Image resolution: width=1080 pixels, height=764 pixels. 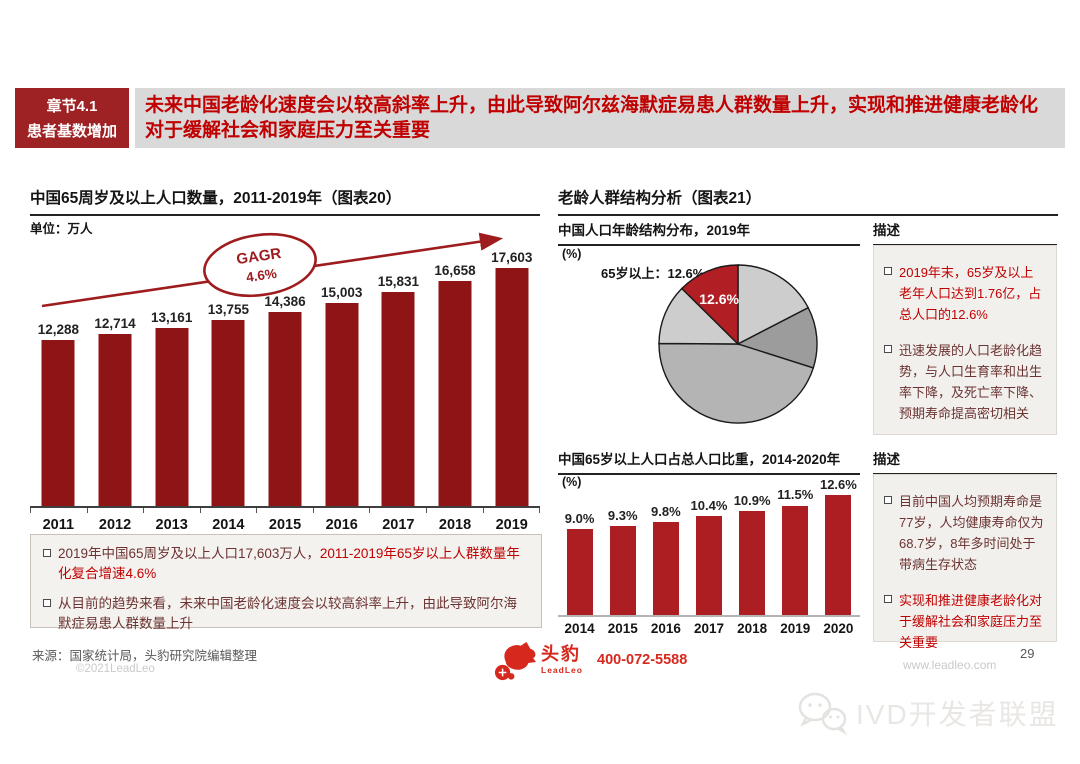 What do you see at coordinates (795, 495) in the screenshot?
I see `bar-value-label: 11.5%` at bounding box center [795, 495].